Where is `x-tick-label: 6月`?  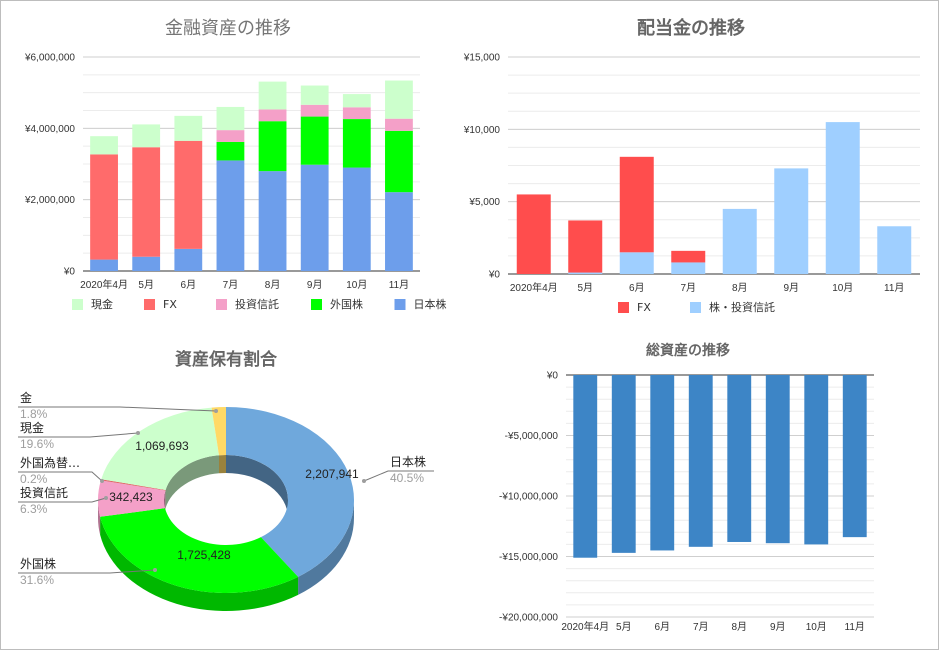 x-tick-label: 6月 is located at coordinates (662, 627).